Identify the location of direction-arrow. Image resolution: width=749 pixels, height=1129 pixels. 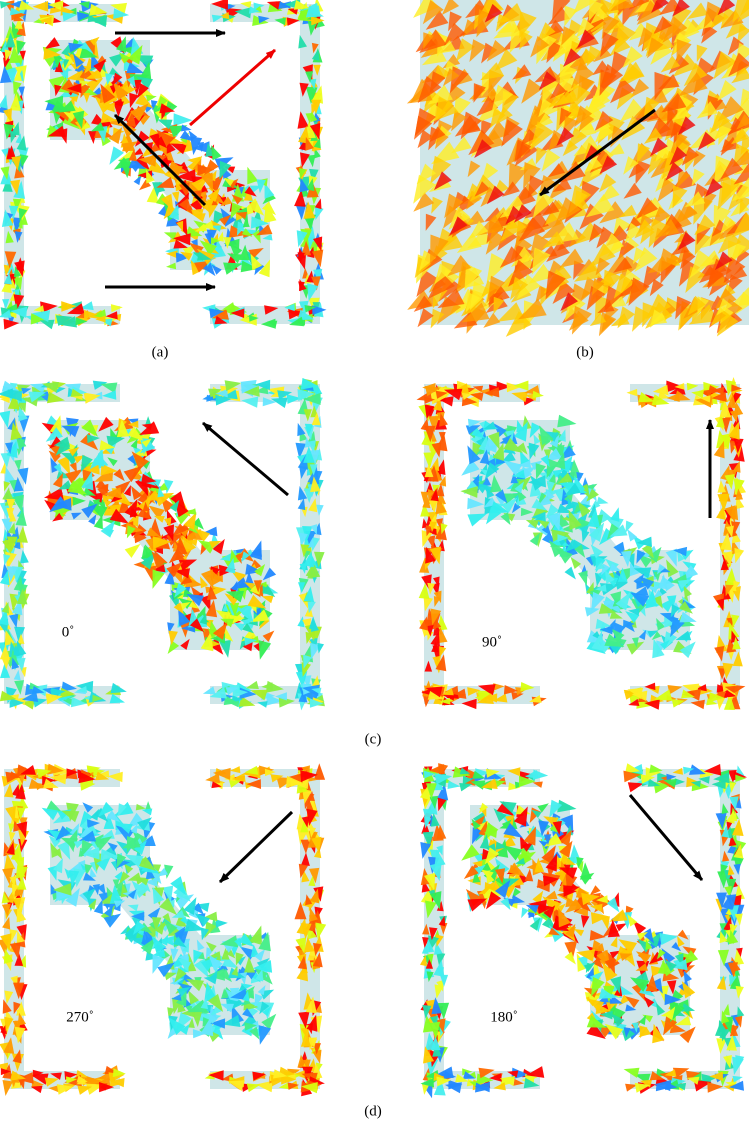
(160, 160).